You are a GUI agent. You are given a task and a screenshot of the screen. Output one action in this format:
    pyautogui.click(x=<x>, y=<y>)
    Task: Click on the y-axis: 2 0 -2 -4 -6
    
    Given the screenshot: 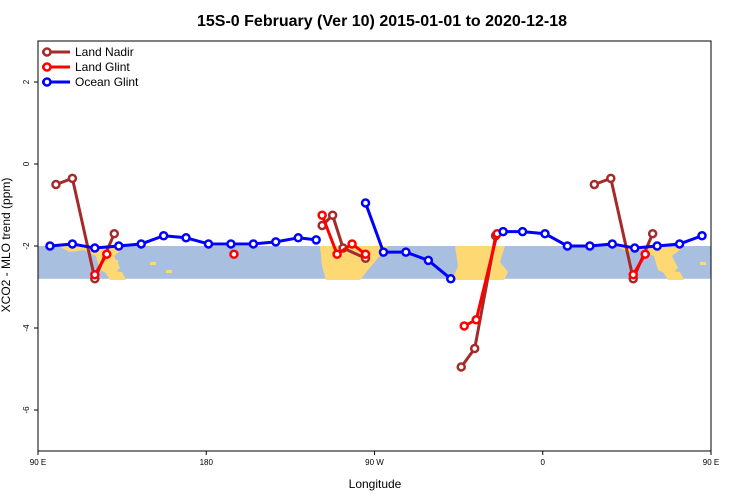 What is the action you would take?
    pyautogui.click(x=30, y=246)
    